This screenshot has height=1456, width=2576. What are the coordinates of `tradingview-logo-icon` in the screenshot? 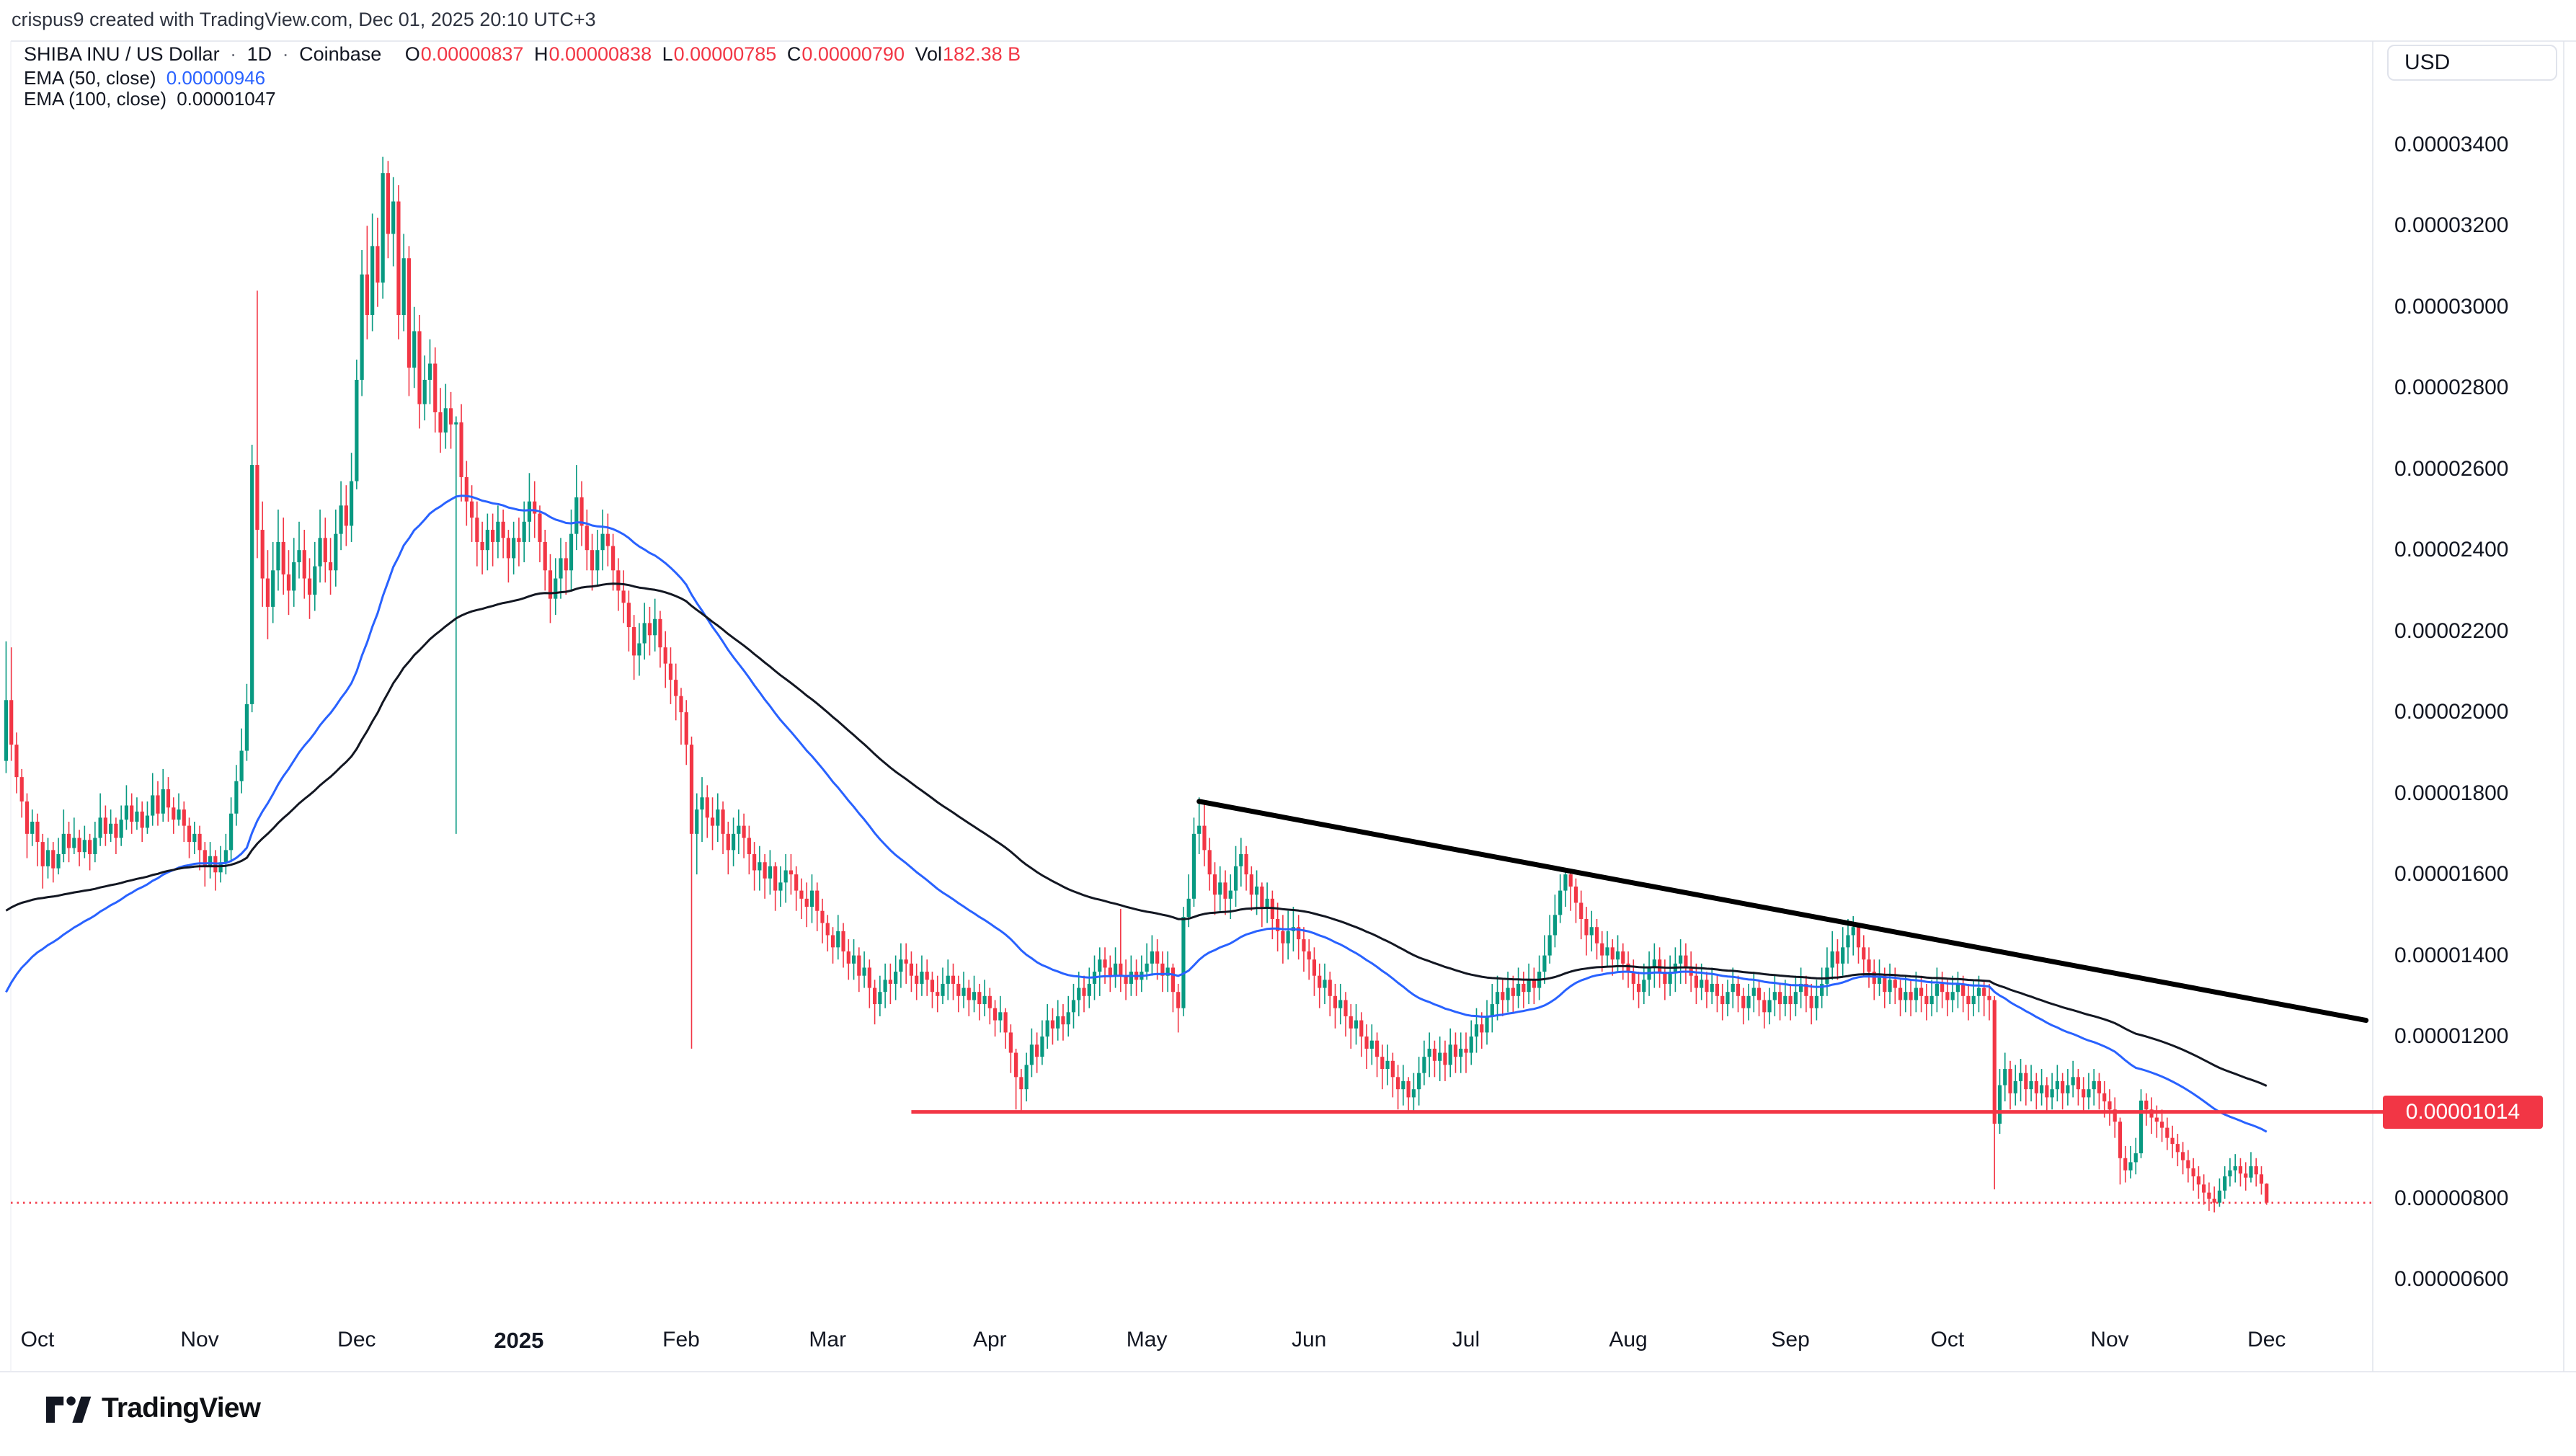 It's located at (69, 1409).